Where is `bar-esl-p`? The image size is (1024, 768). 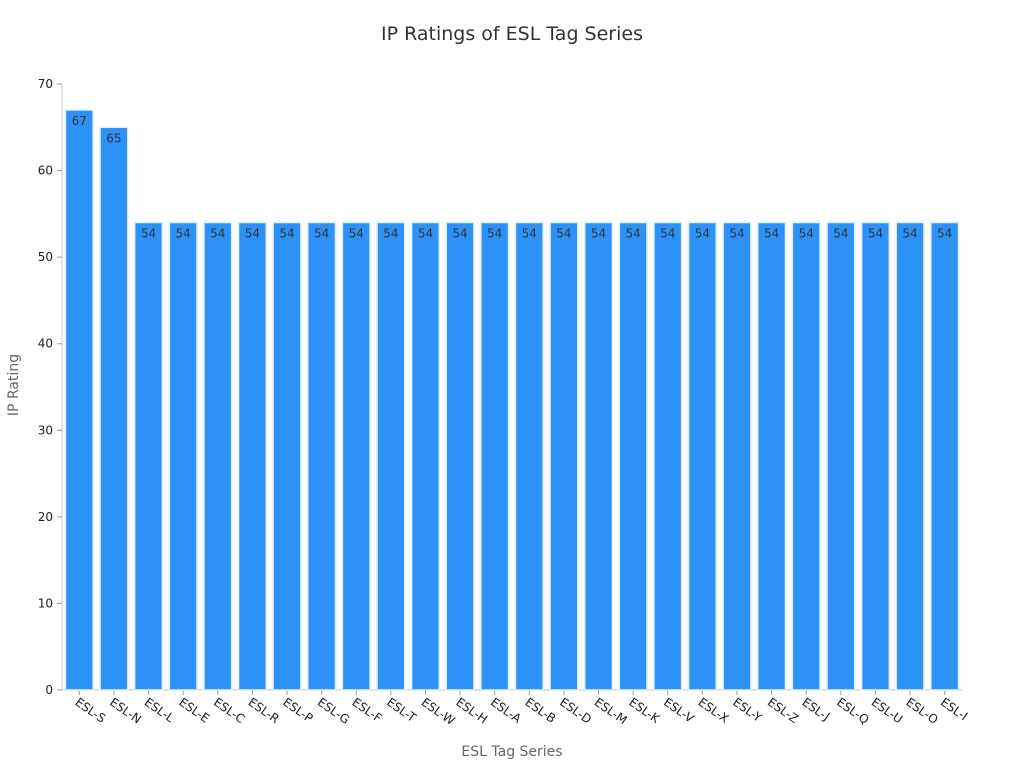
bar-esl-p is located at coordinates (287, 456).